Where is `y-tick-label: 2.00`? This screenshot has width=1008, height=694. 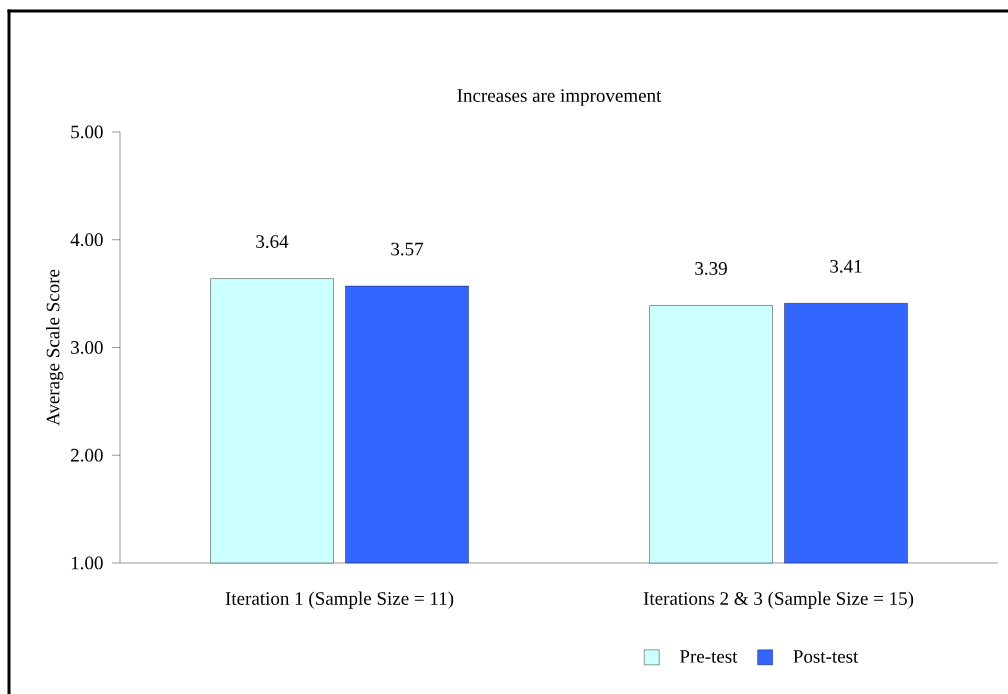
y-tick-label: 2.00 is located at coordinates (87, 455).